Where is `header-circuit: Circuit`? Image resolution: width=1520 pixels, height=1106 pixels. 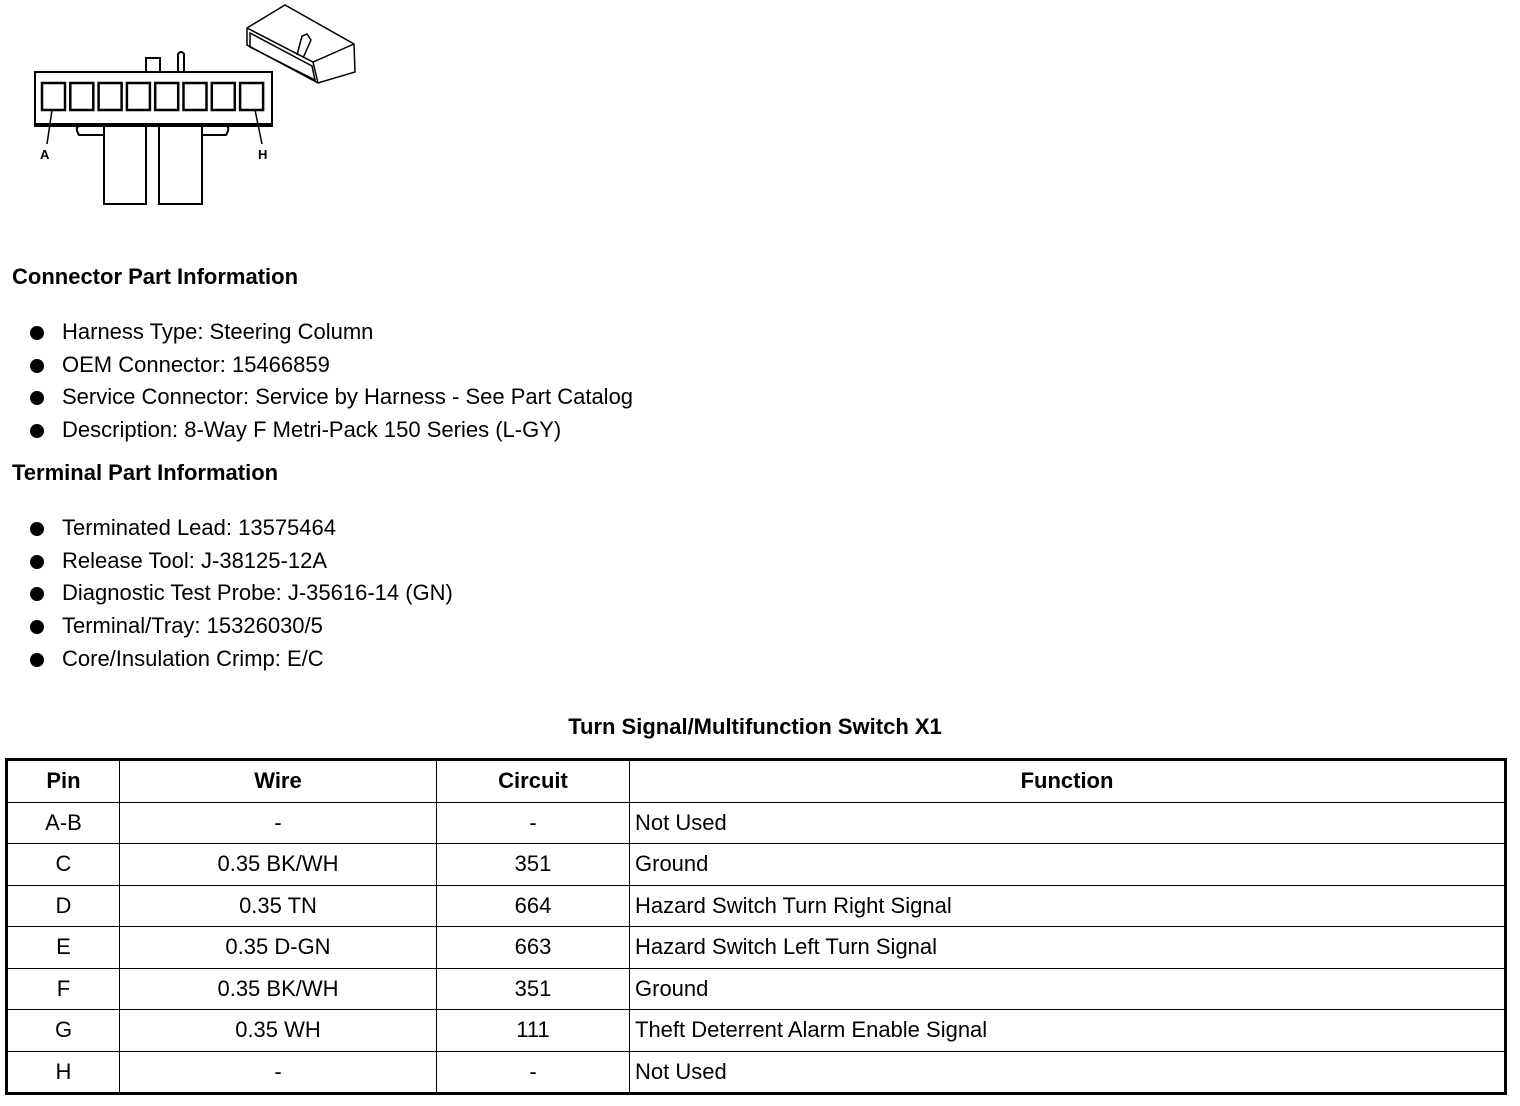 header-circuit: Circuit is located at coordinates (533, 781).